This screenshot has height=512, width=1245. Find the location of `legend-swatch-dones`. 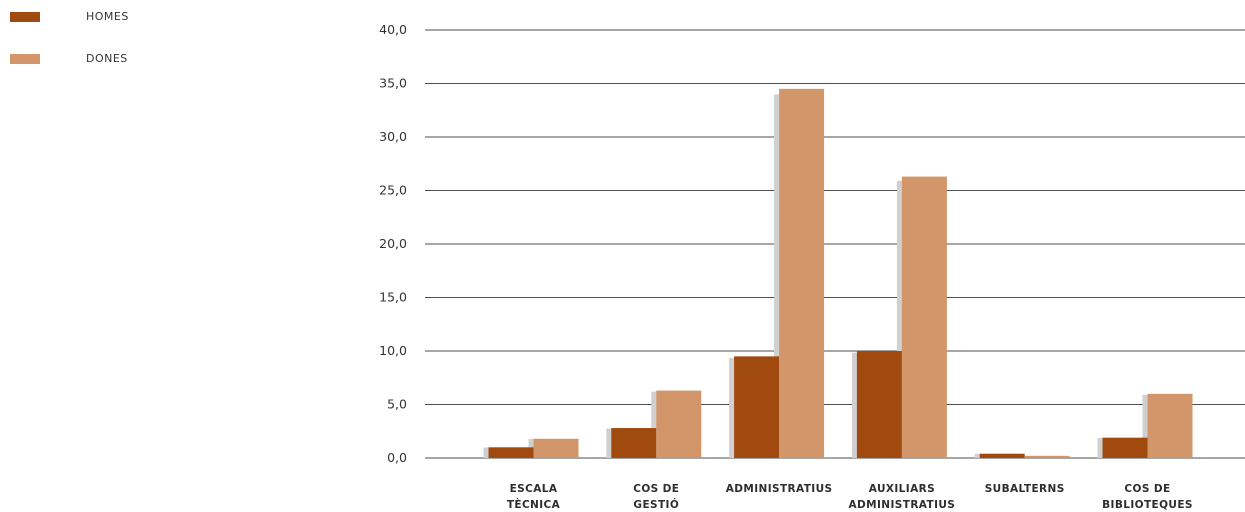

legend-swatch-dones is located at coordinates (25, 59).